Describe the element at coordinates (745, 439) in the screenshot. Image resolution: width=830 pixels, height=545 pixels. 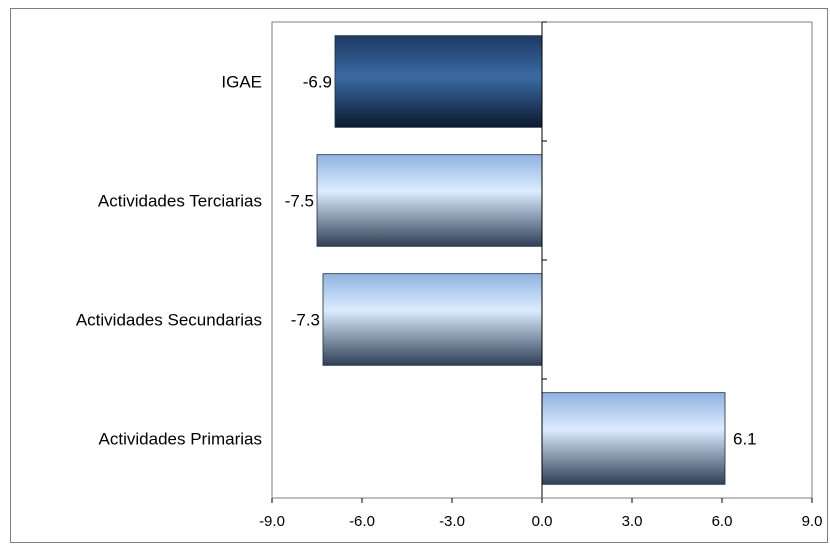
I see `data-label-3: 6.1` at that location.